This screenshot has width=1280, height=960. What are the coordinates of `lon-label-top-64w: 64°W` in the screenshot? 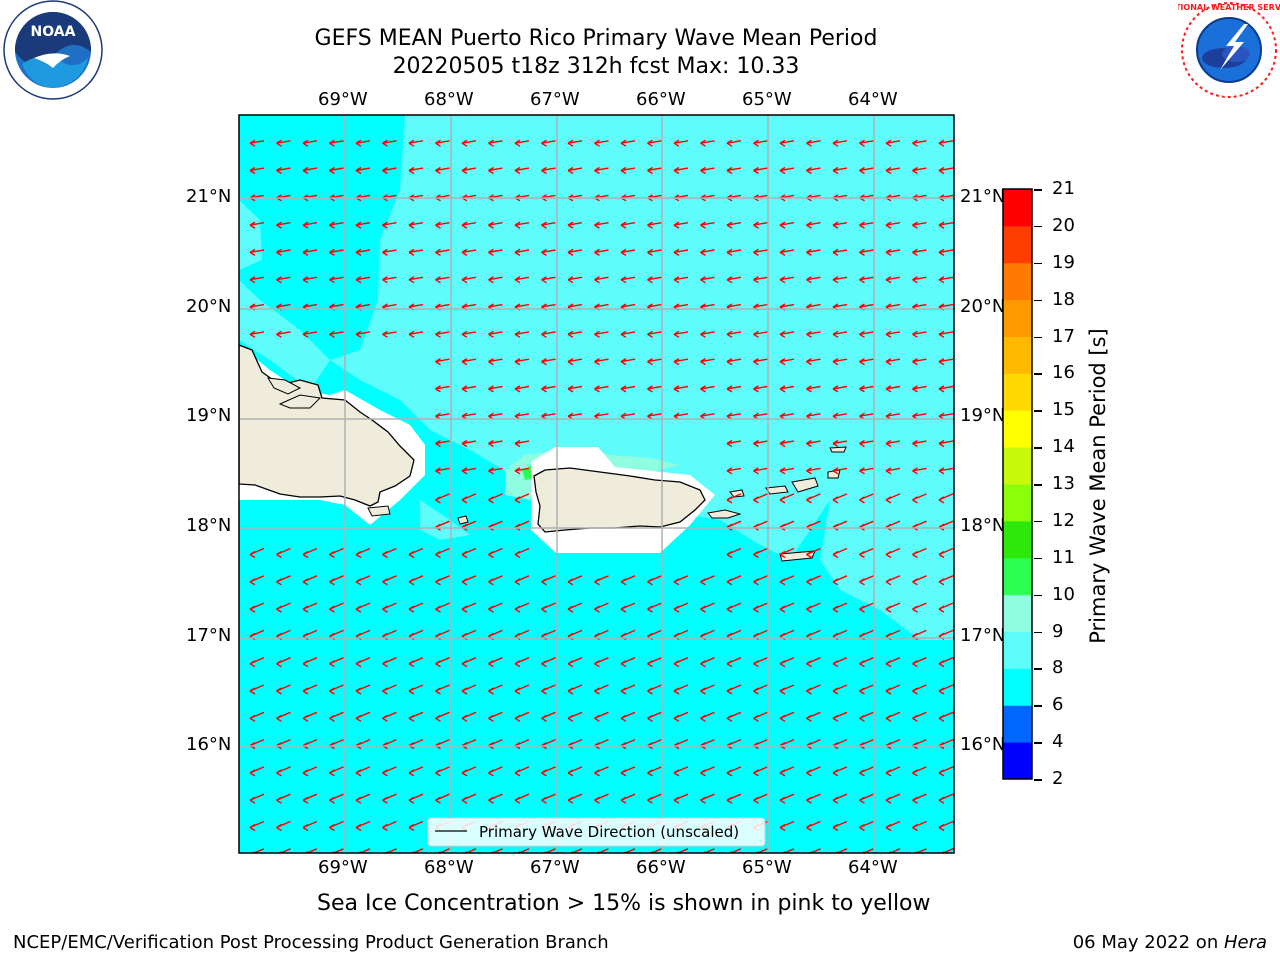 It's located at (873, 99).